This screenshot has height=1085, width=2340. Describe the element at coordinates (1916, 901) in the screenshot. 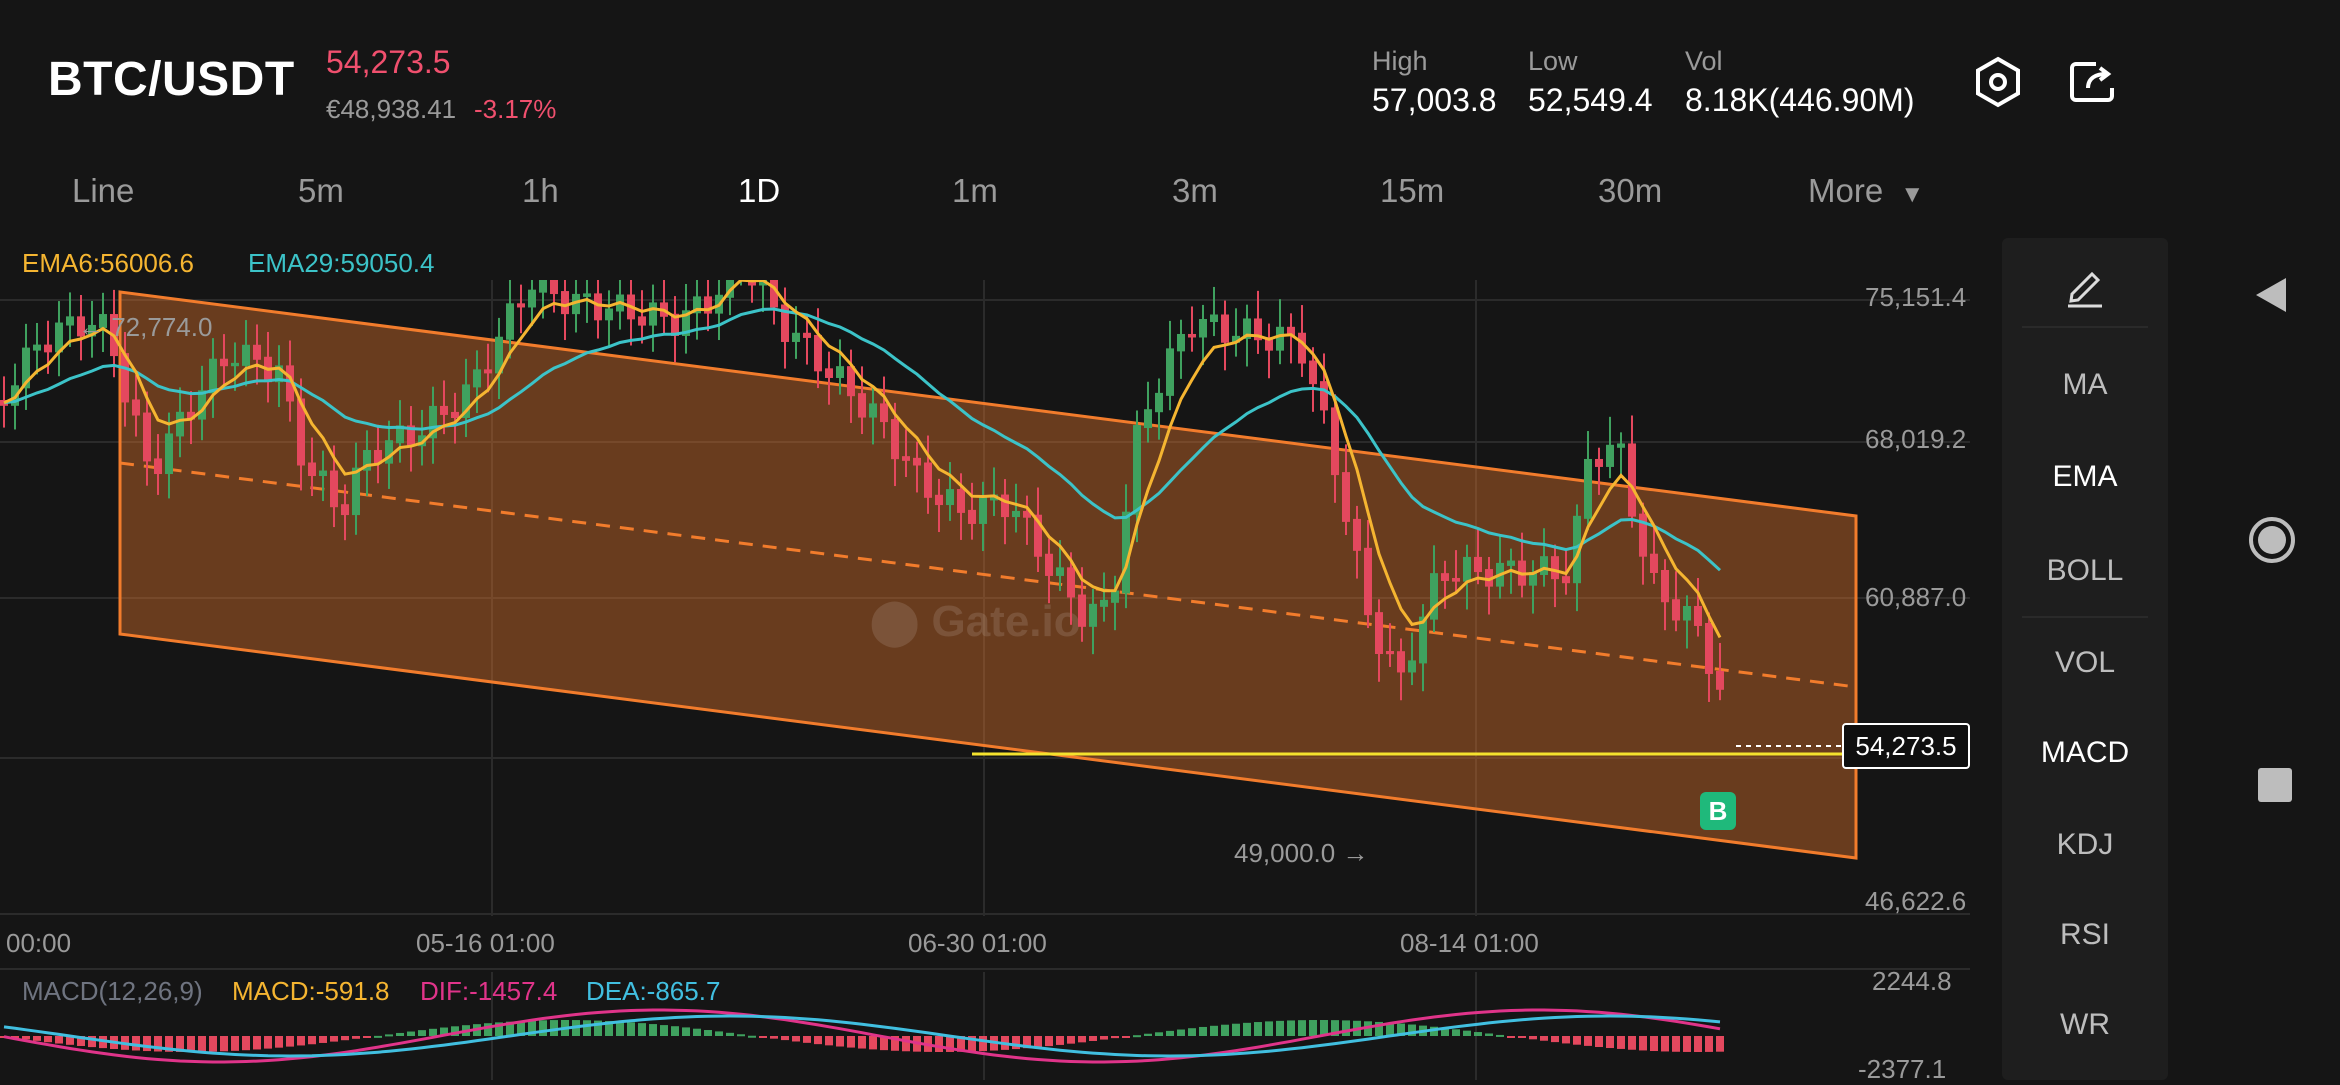

I see `price-axis-label: 46,622.6` at that location.